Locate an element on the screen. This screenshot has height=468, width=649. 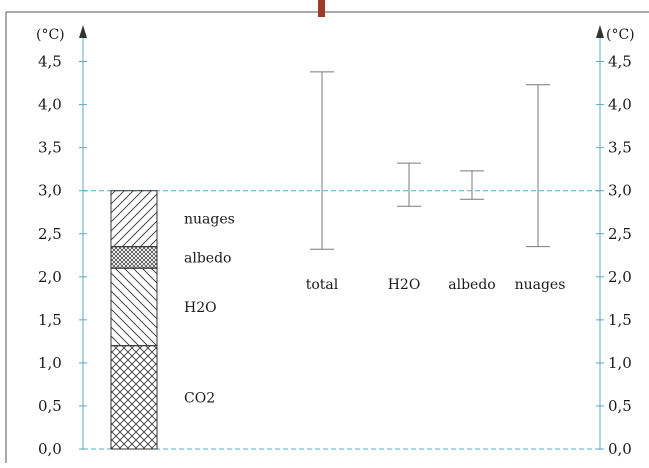
right-tick-label: 3,0 is located at coordinates (620, 191).